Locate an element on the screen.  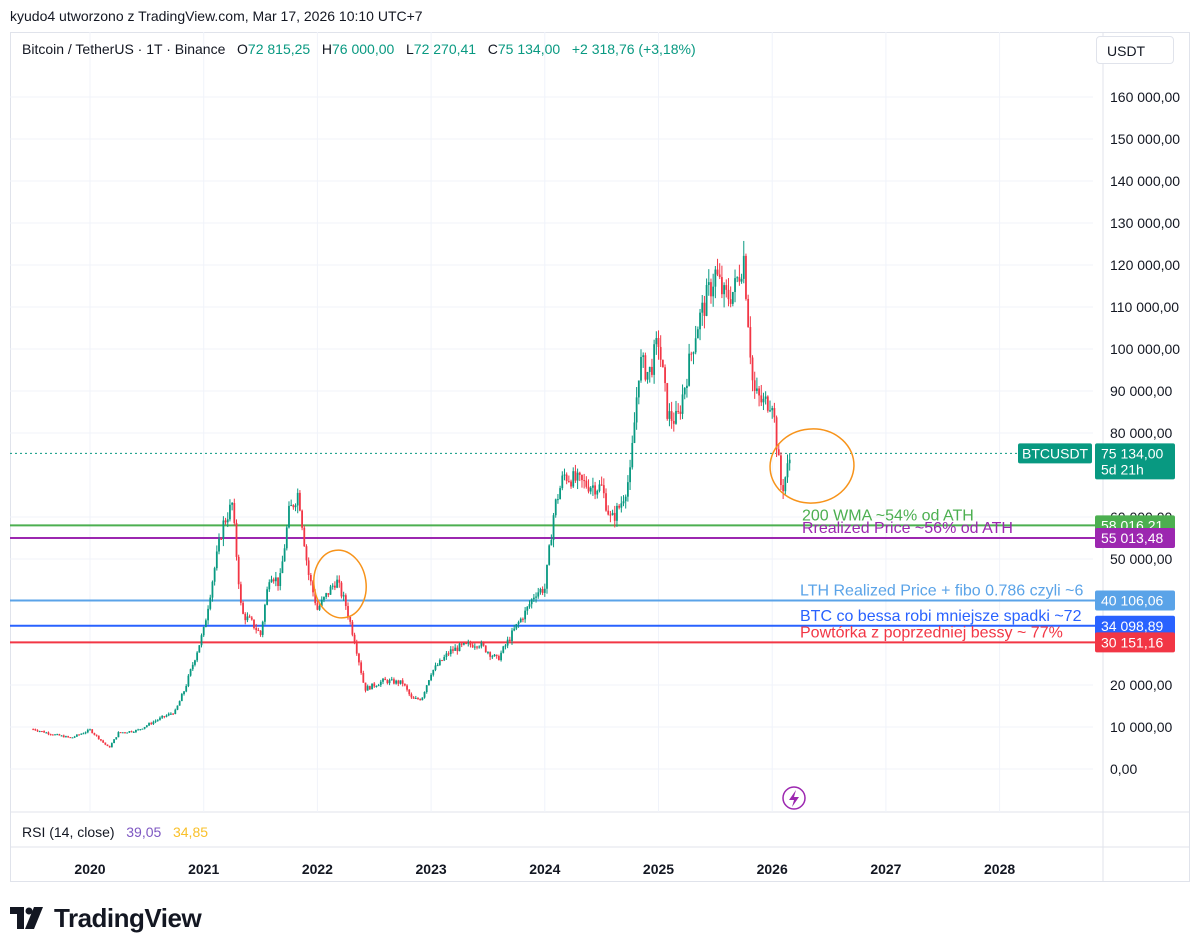
rsi-legend: RSI (14, close) 39,05 34,85 is located at coordinates (115, 832).